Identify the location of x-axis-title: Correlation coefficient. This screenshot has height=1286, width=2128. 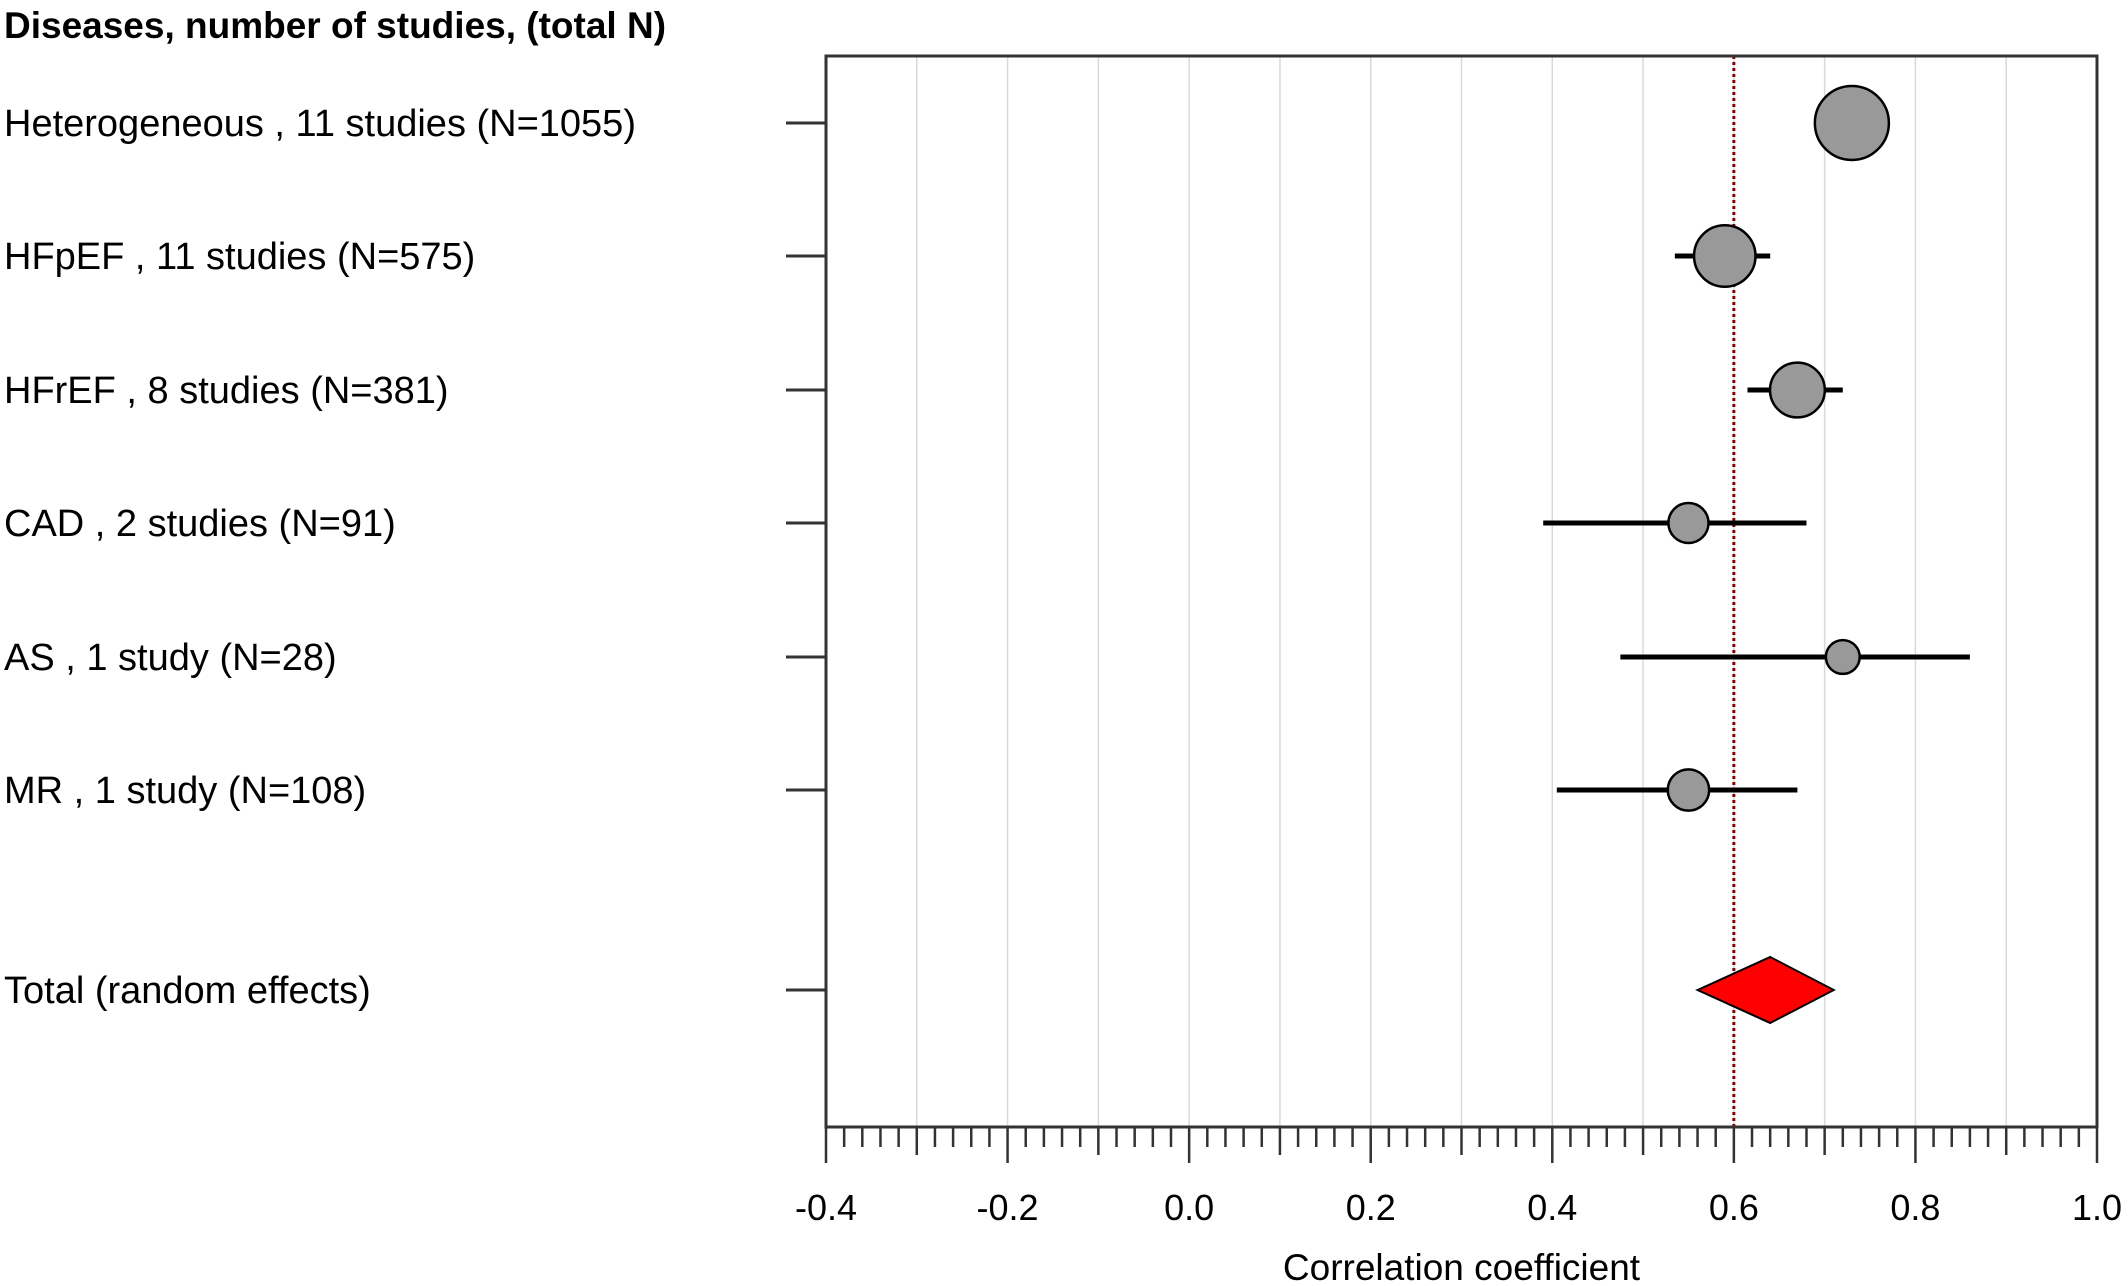
(1462, 1266).